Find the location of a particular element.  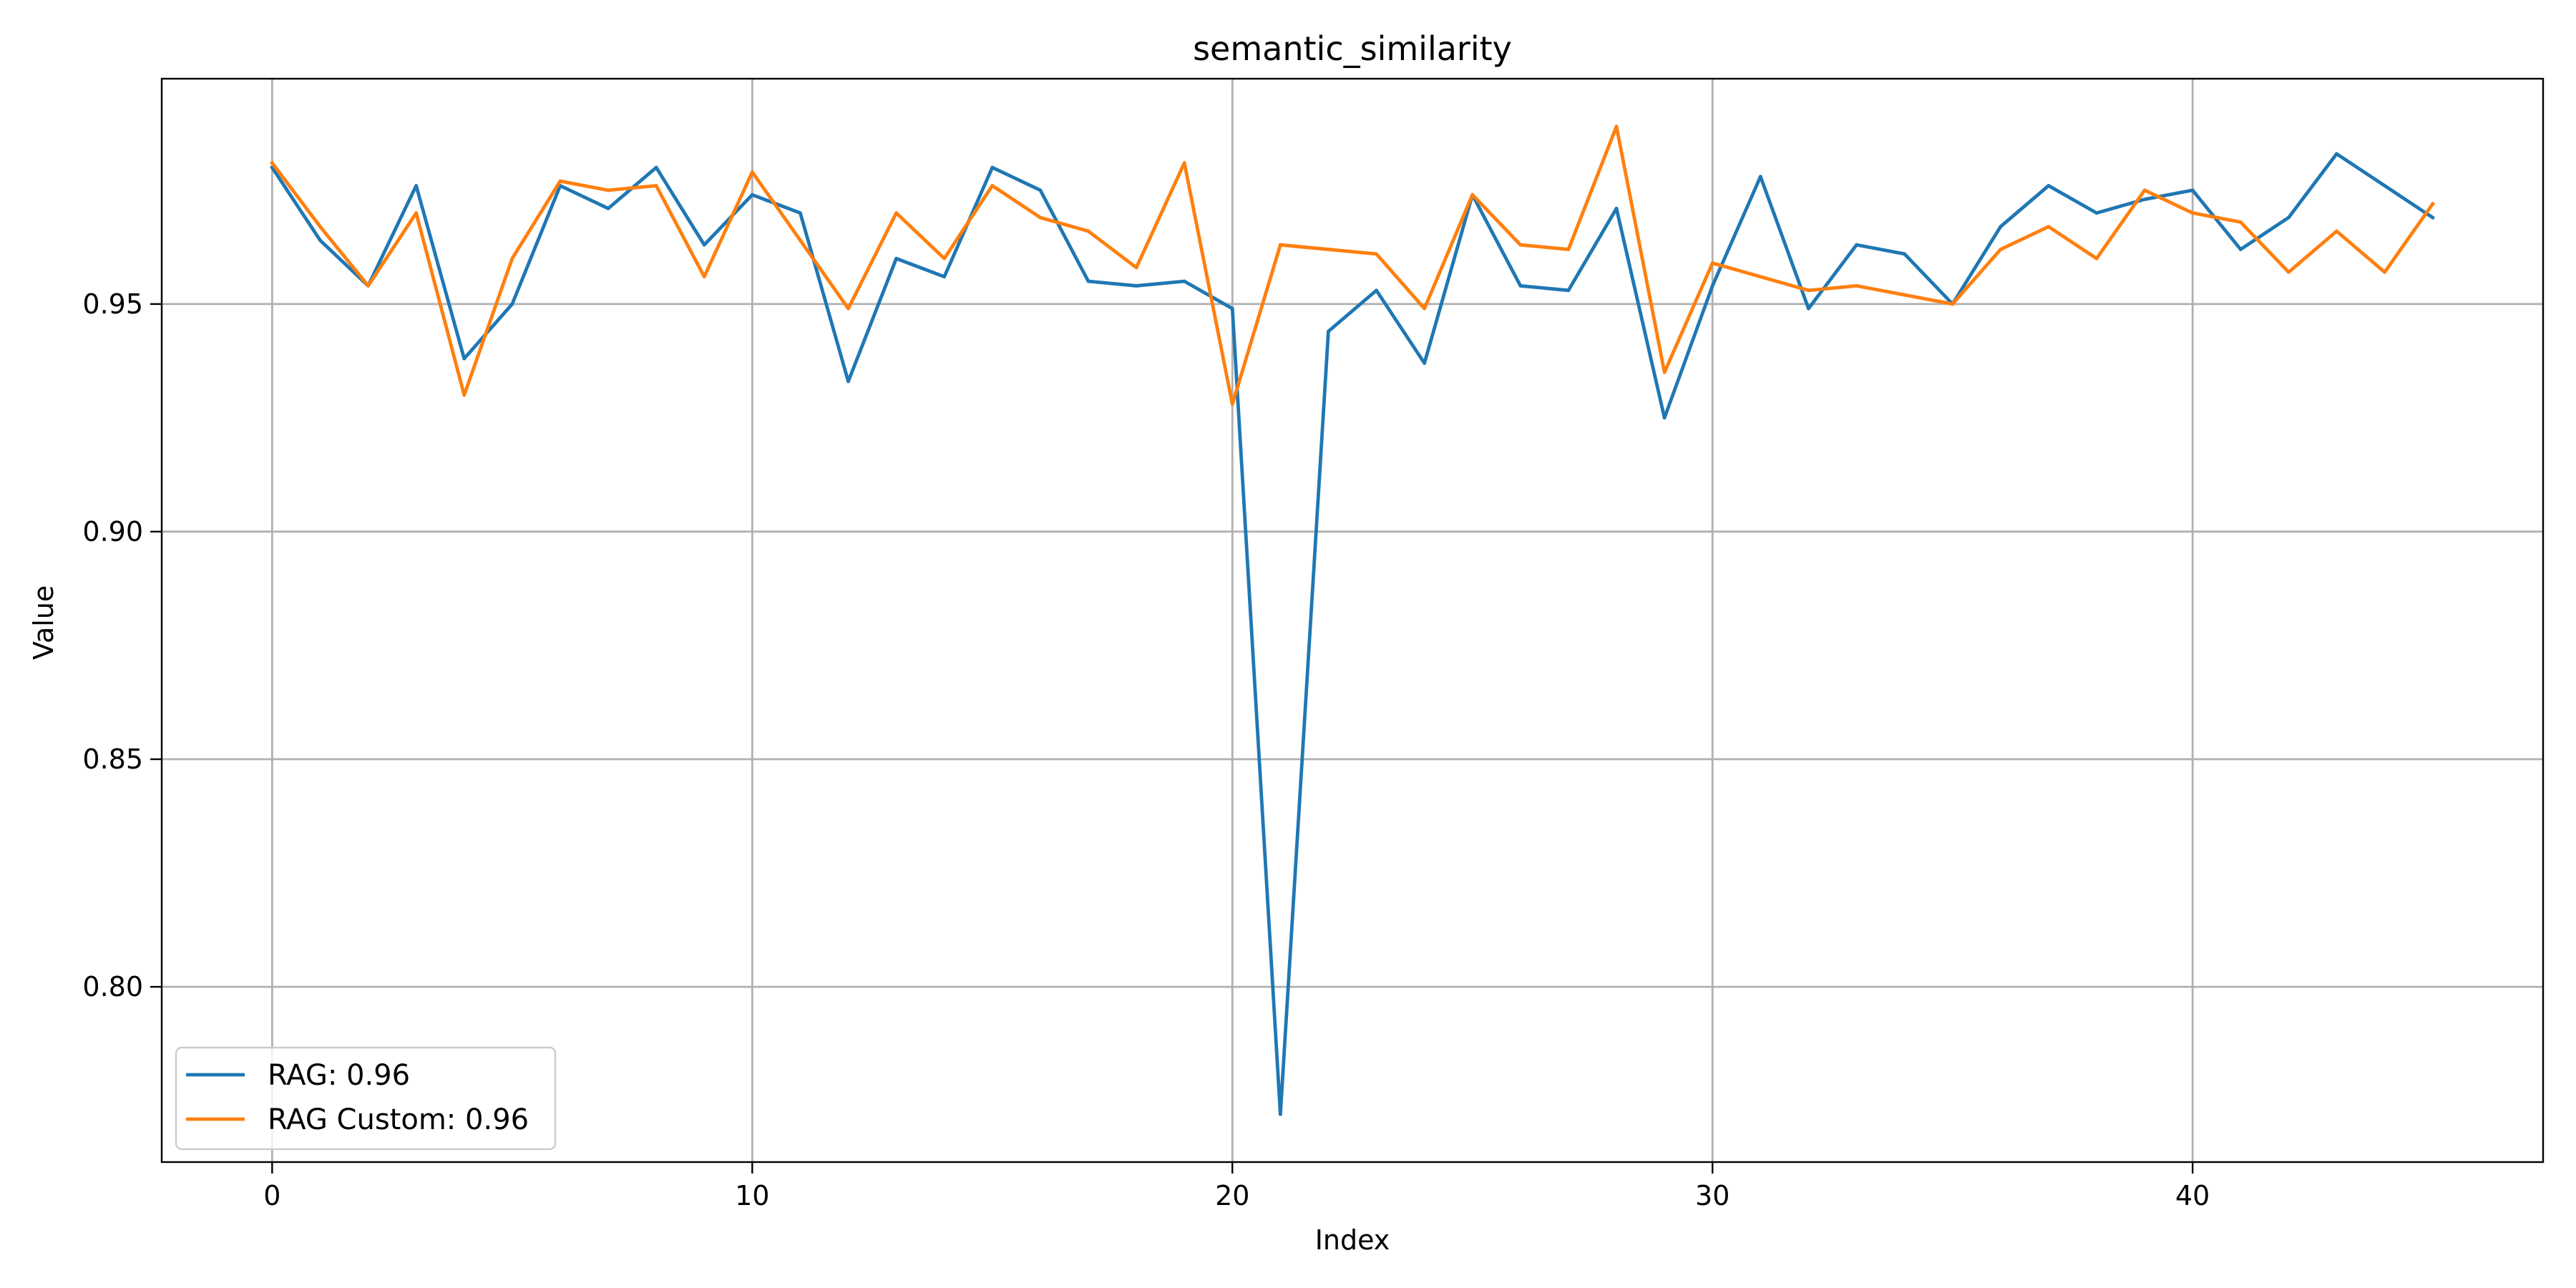

x-tick-label: 40 is located at coordinates (2192, 1195).